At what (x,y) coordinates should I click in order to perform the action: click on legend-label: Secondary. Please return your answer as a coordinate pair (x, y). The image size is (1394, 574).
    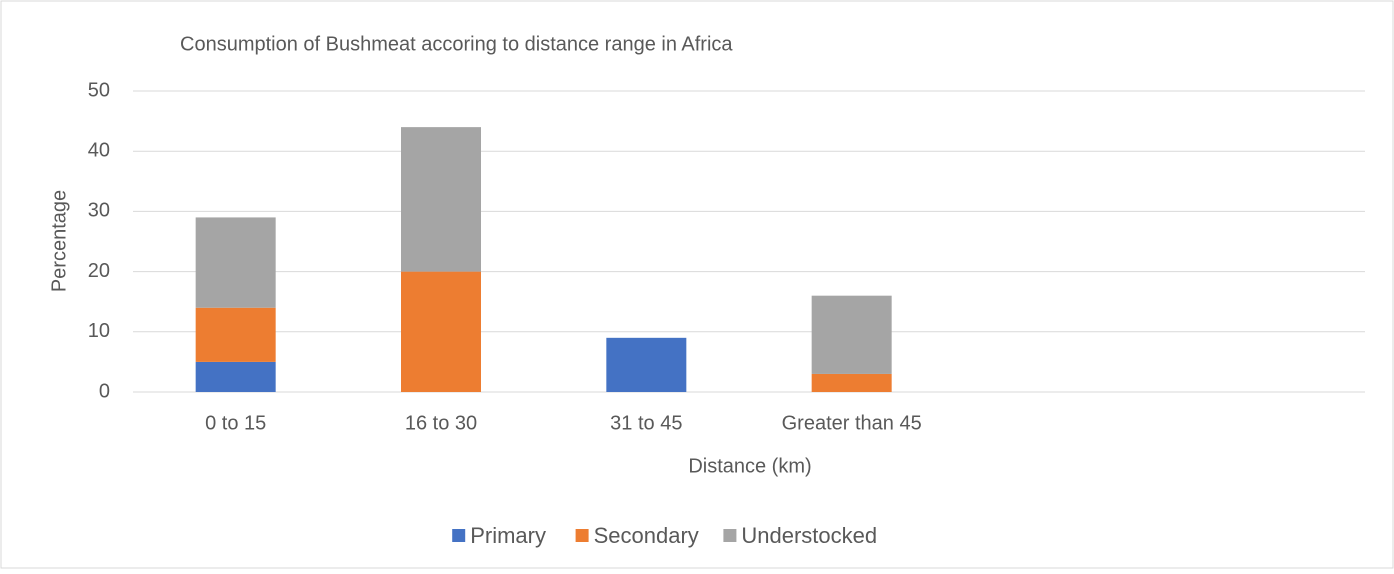
    Looking at the image, I should click on (646, 535).